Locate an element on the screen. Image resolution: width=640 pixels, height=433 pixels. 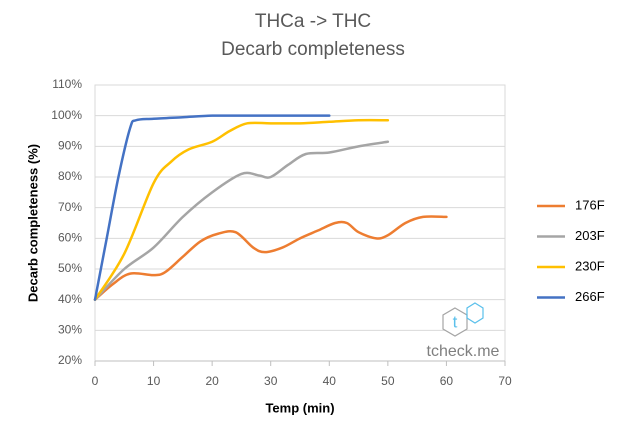
x-tick-label: 60 is located at coordinates (447, 381).